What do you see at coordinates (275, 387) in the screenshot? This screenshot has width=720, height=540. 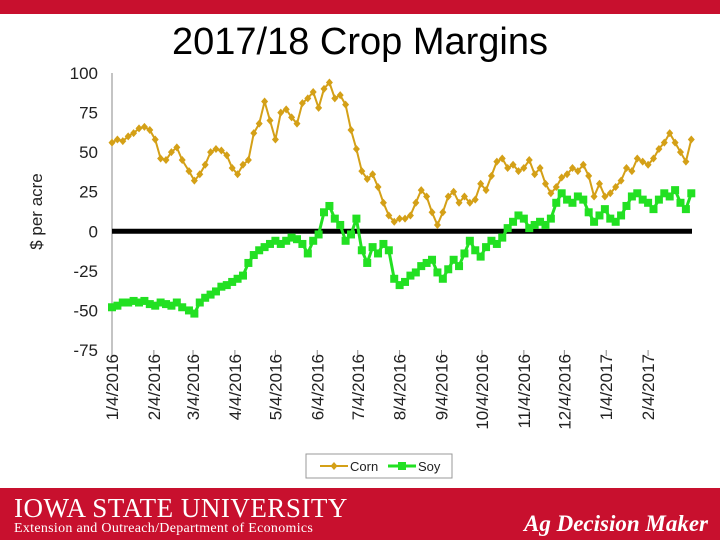 I see `x-tick-label: 5/4/2016` at bounding box center [275, 387].